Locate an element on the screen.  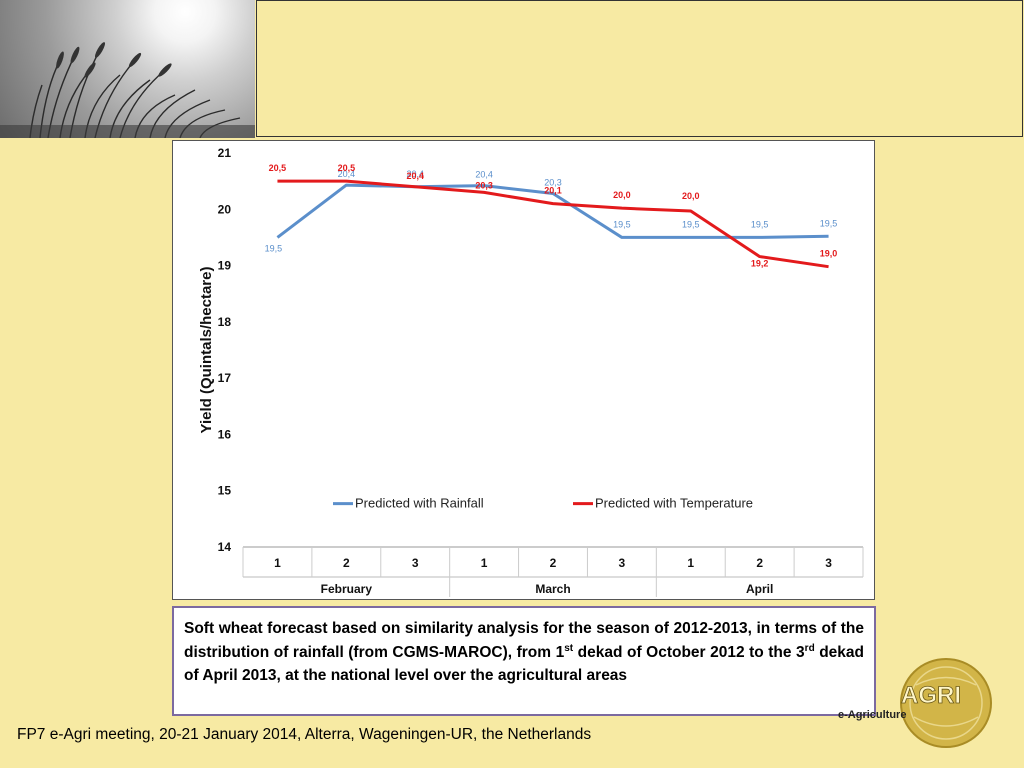
y-tick-label: 18 is located at coordinates (225, 322).